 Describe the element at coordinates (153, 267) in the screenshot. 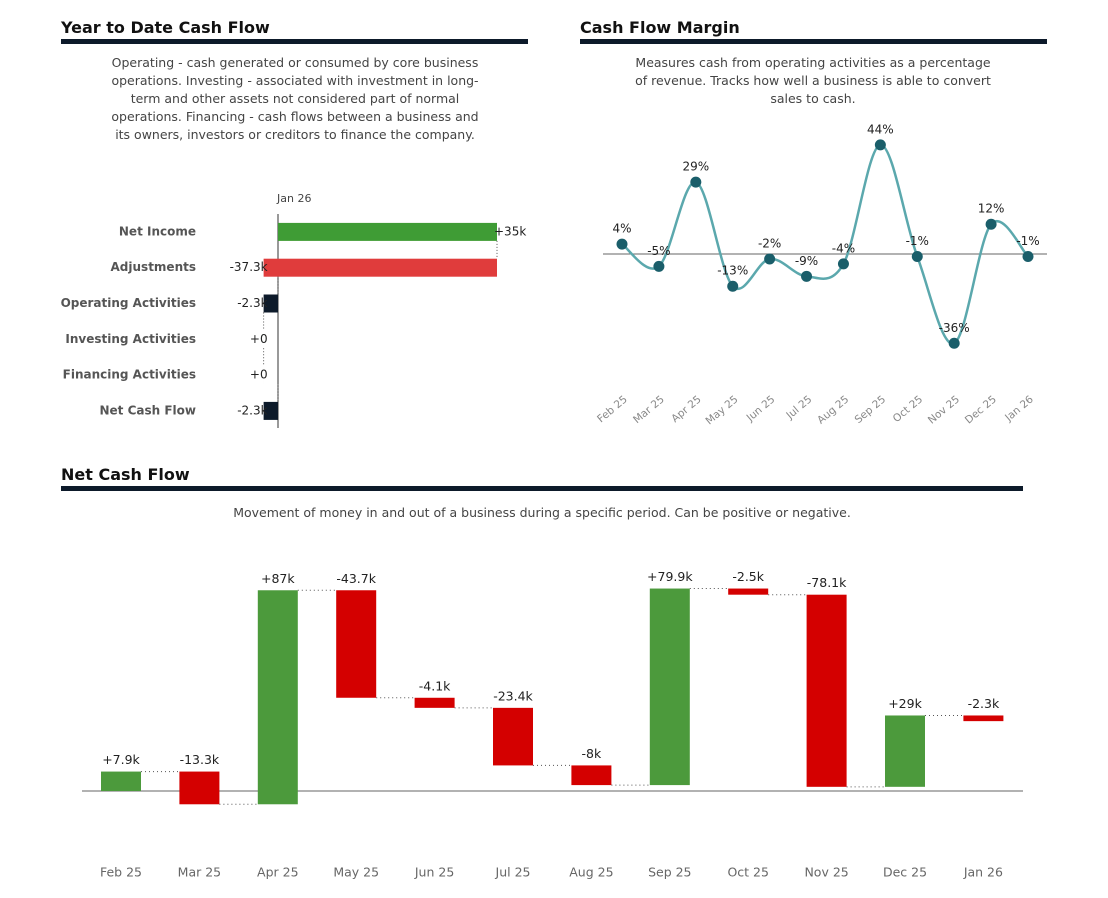

I see `category-label: Adjustments` at that location.